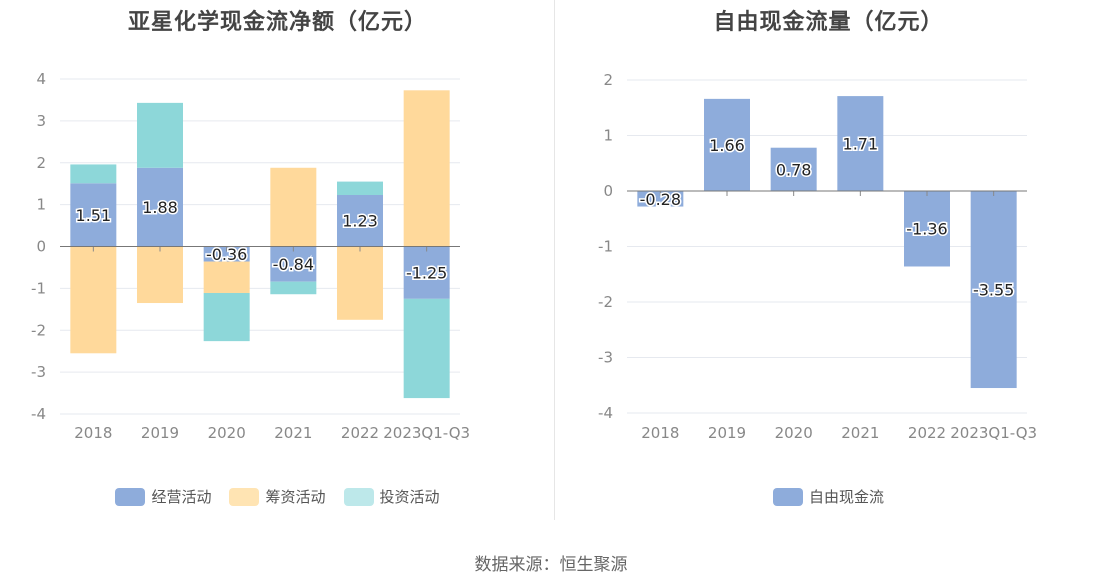 This screenshot has width=1102, height=588. I want to click on data-label: 1.88, so click(160, 207).